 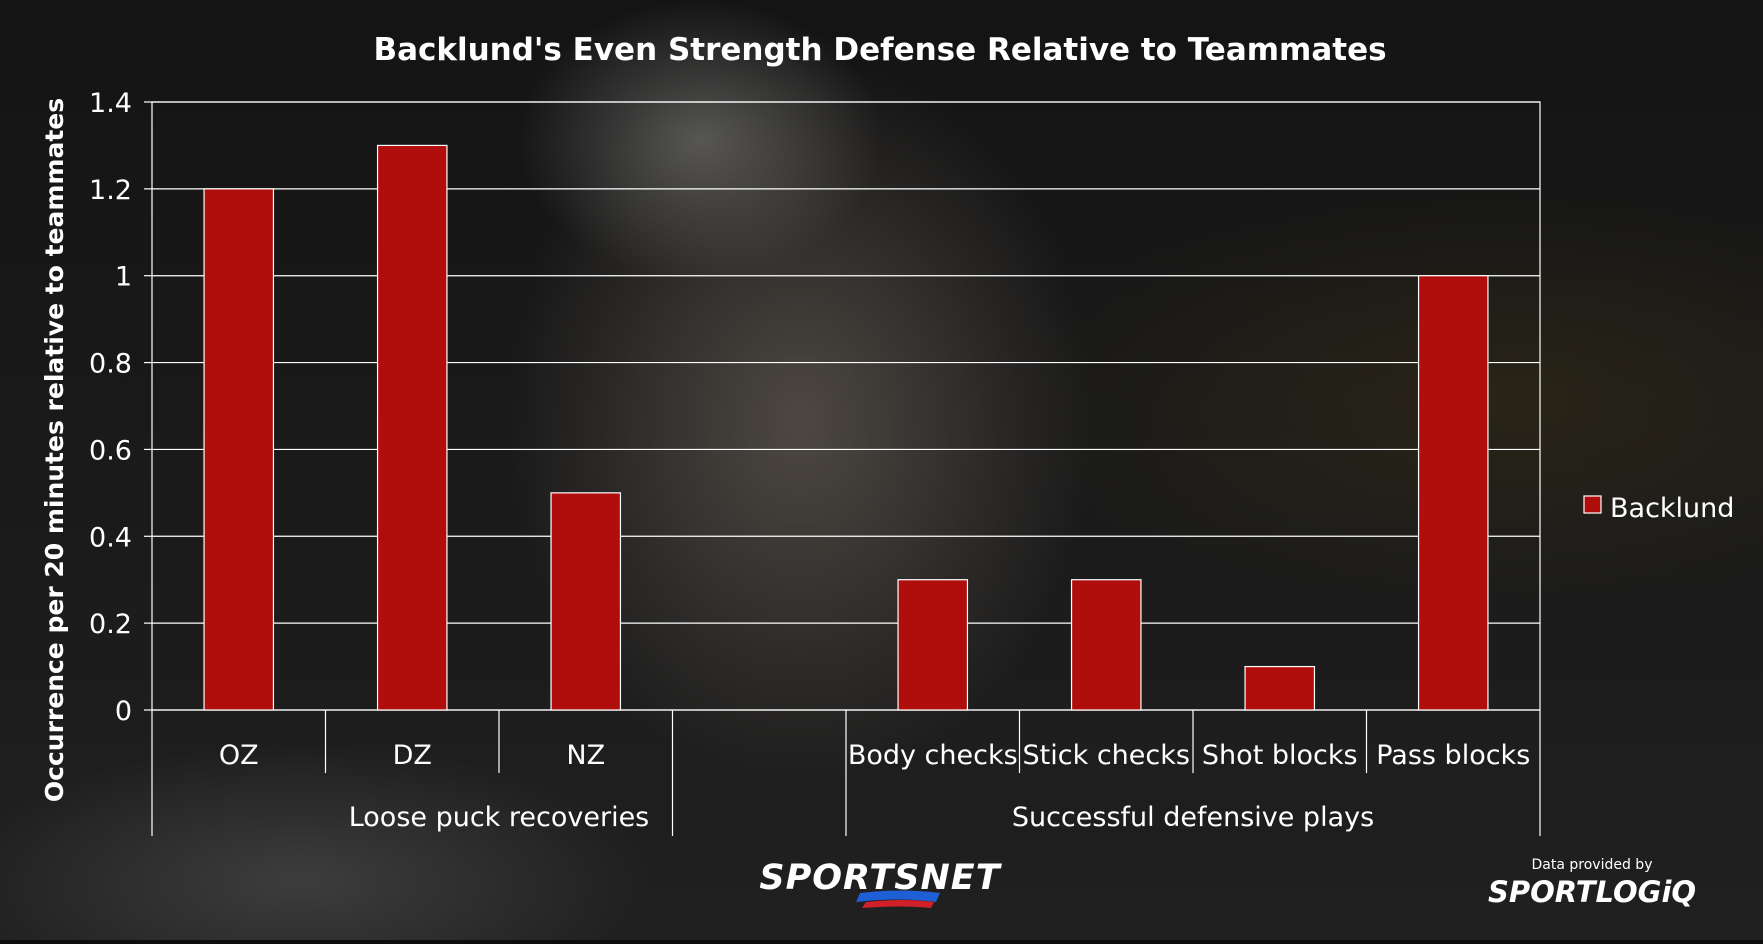 I want to click on data-provider: Data provided by SPORTLOGiQ, so click(x=1592, y=883).